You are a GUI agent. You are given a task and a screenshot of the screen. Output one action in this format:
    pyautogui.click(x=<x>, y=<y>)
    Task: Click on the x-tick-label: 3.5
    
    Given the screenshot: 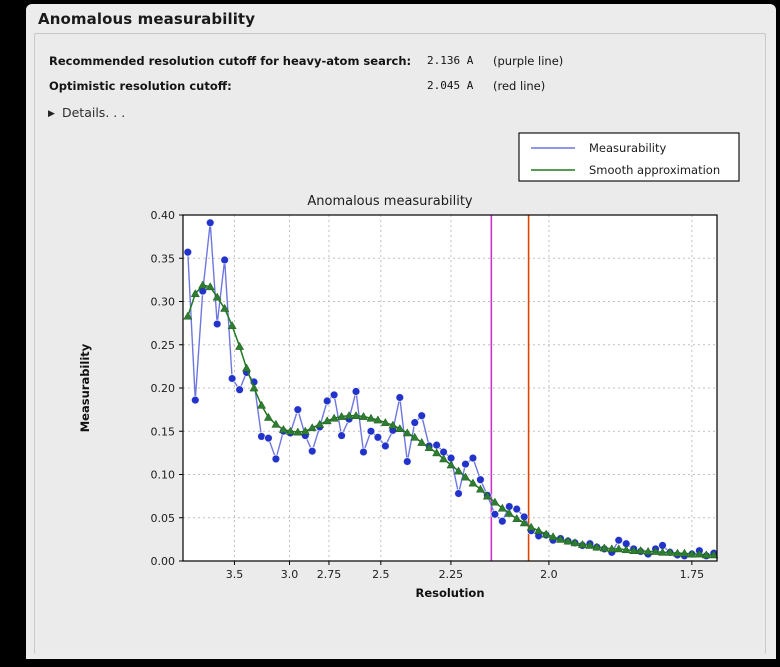 What is the action you would take?
    pyautogui.click(x=235, y=574)
    